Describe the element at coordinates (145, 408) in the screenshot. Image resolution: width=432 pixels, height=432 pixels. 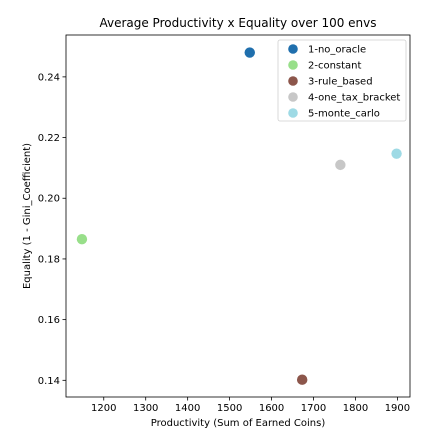
I see `x-tick-label: 1300` at that location.